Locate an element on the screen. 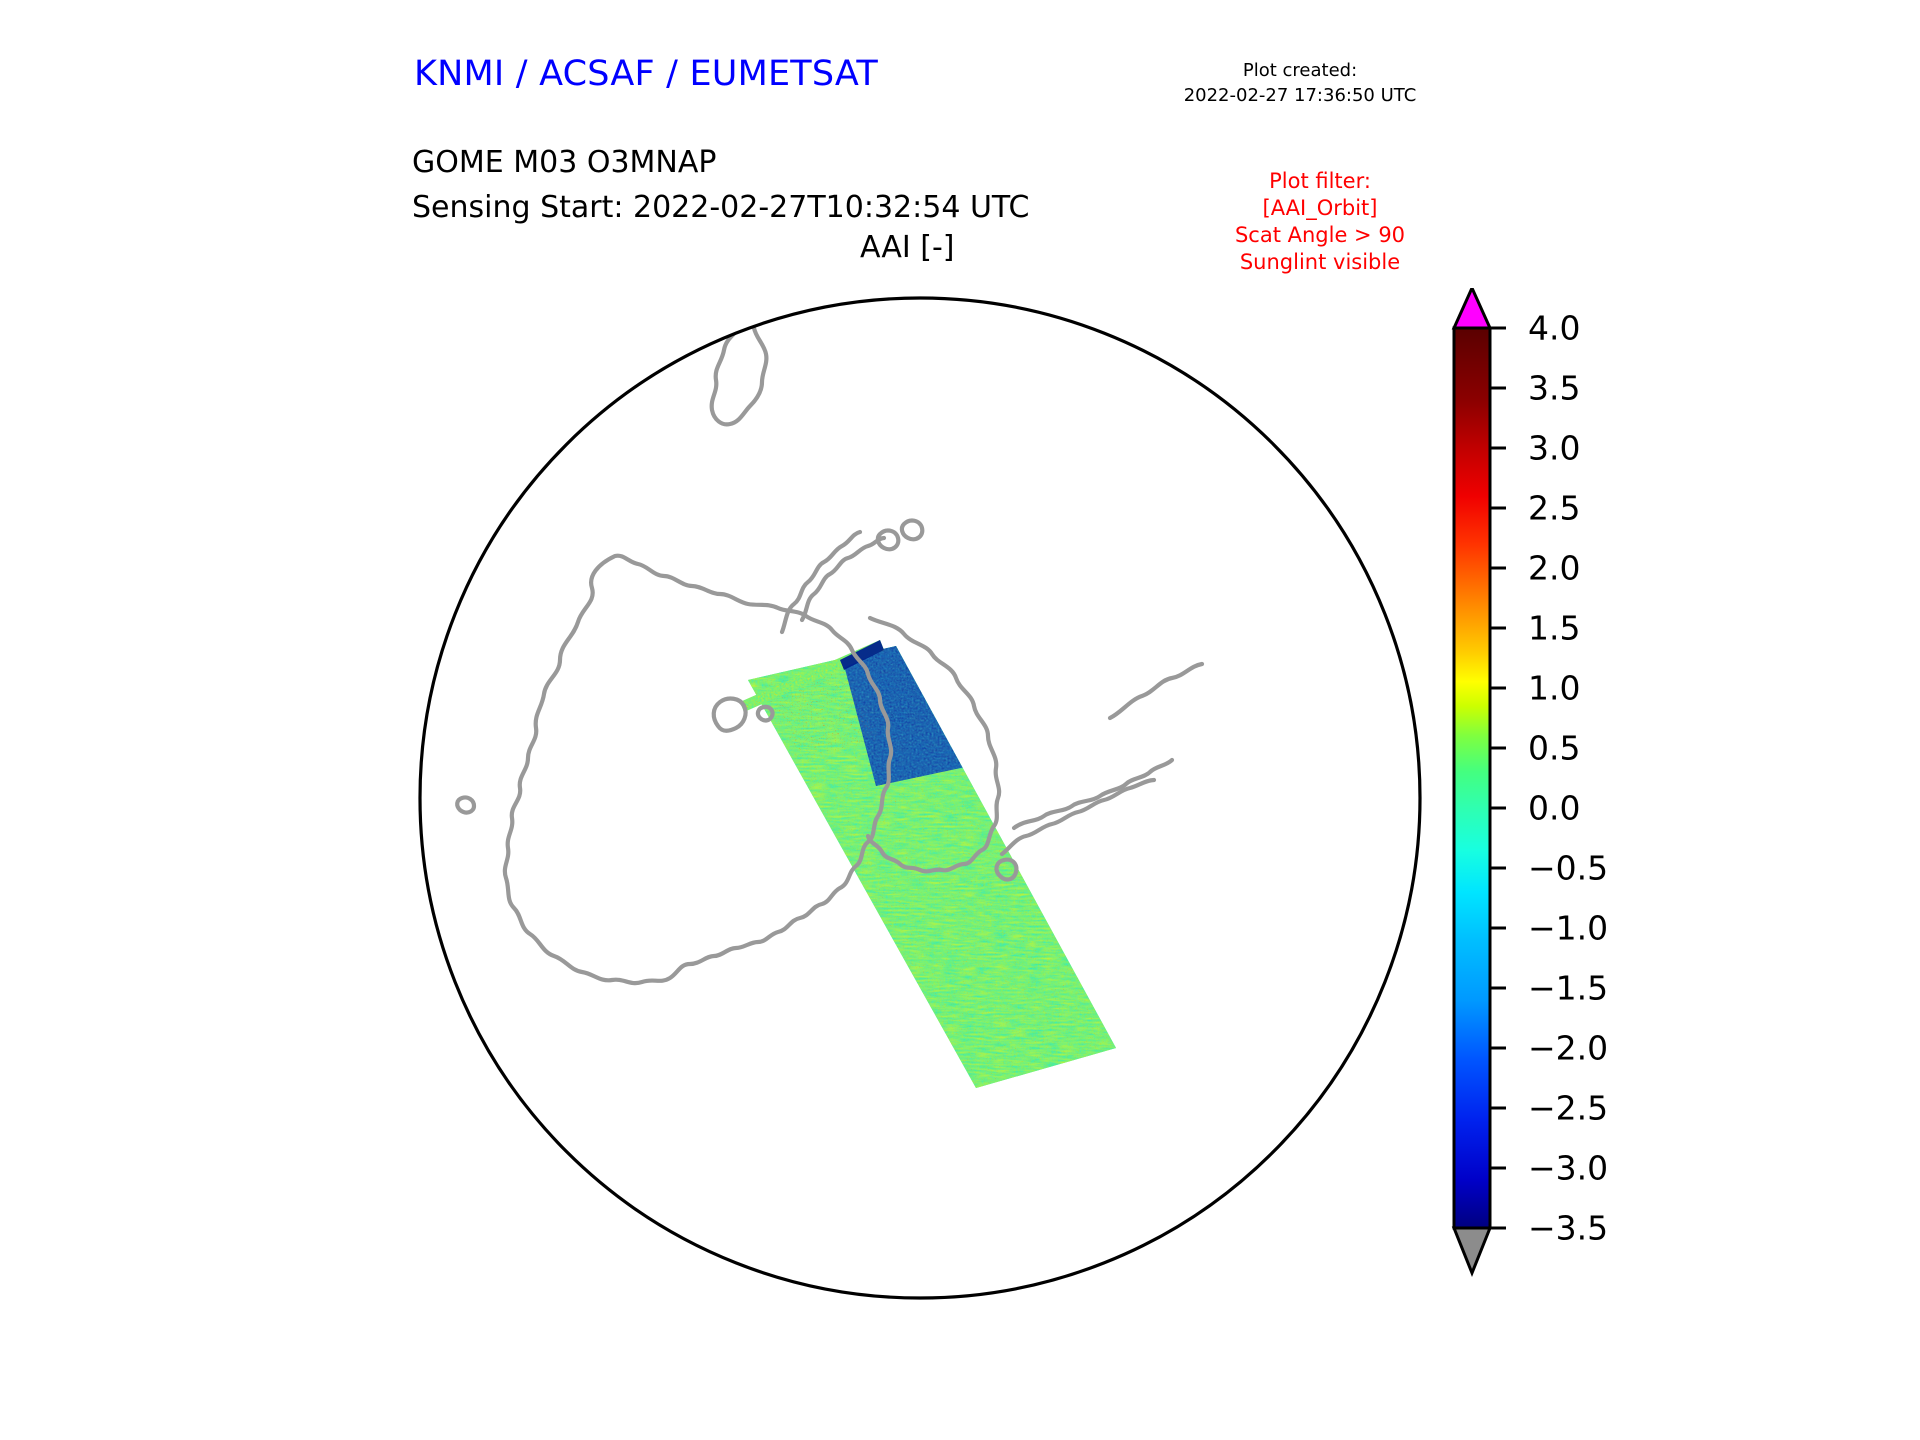 The width and height of the screenshot is (1920, 1440). swath-warm-speckles is located at coordinates (821, 714).